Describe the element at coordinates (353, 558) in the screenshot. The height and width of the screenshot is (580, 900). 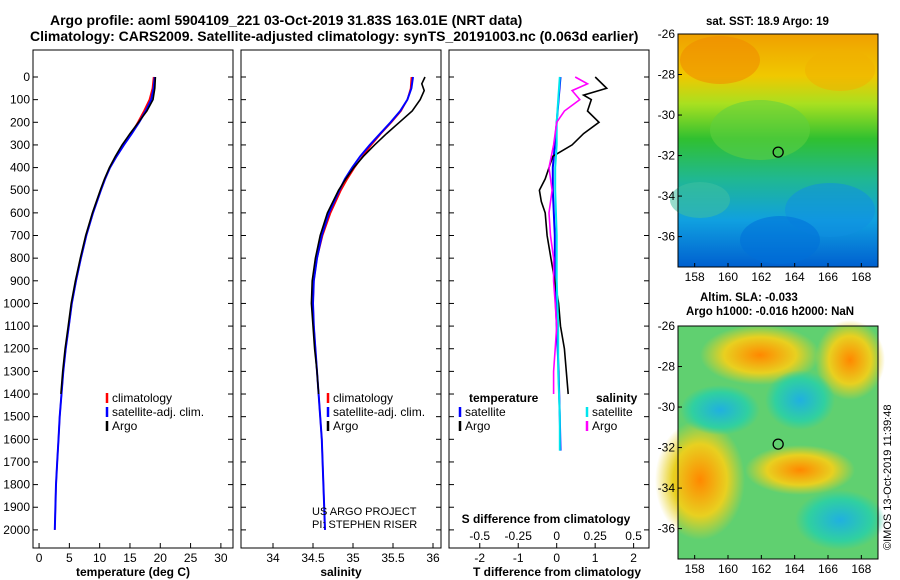
I see `xtick-label: 35` at that location.